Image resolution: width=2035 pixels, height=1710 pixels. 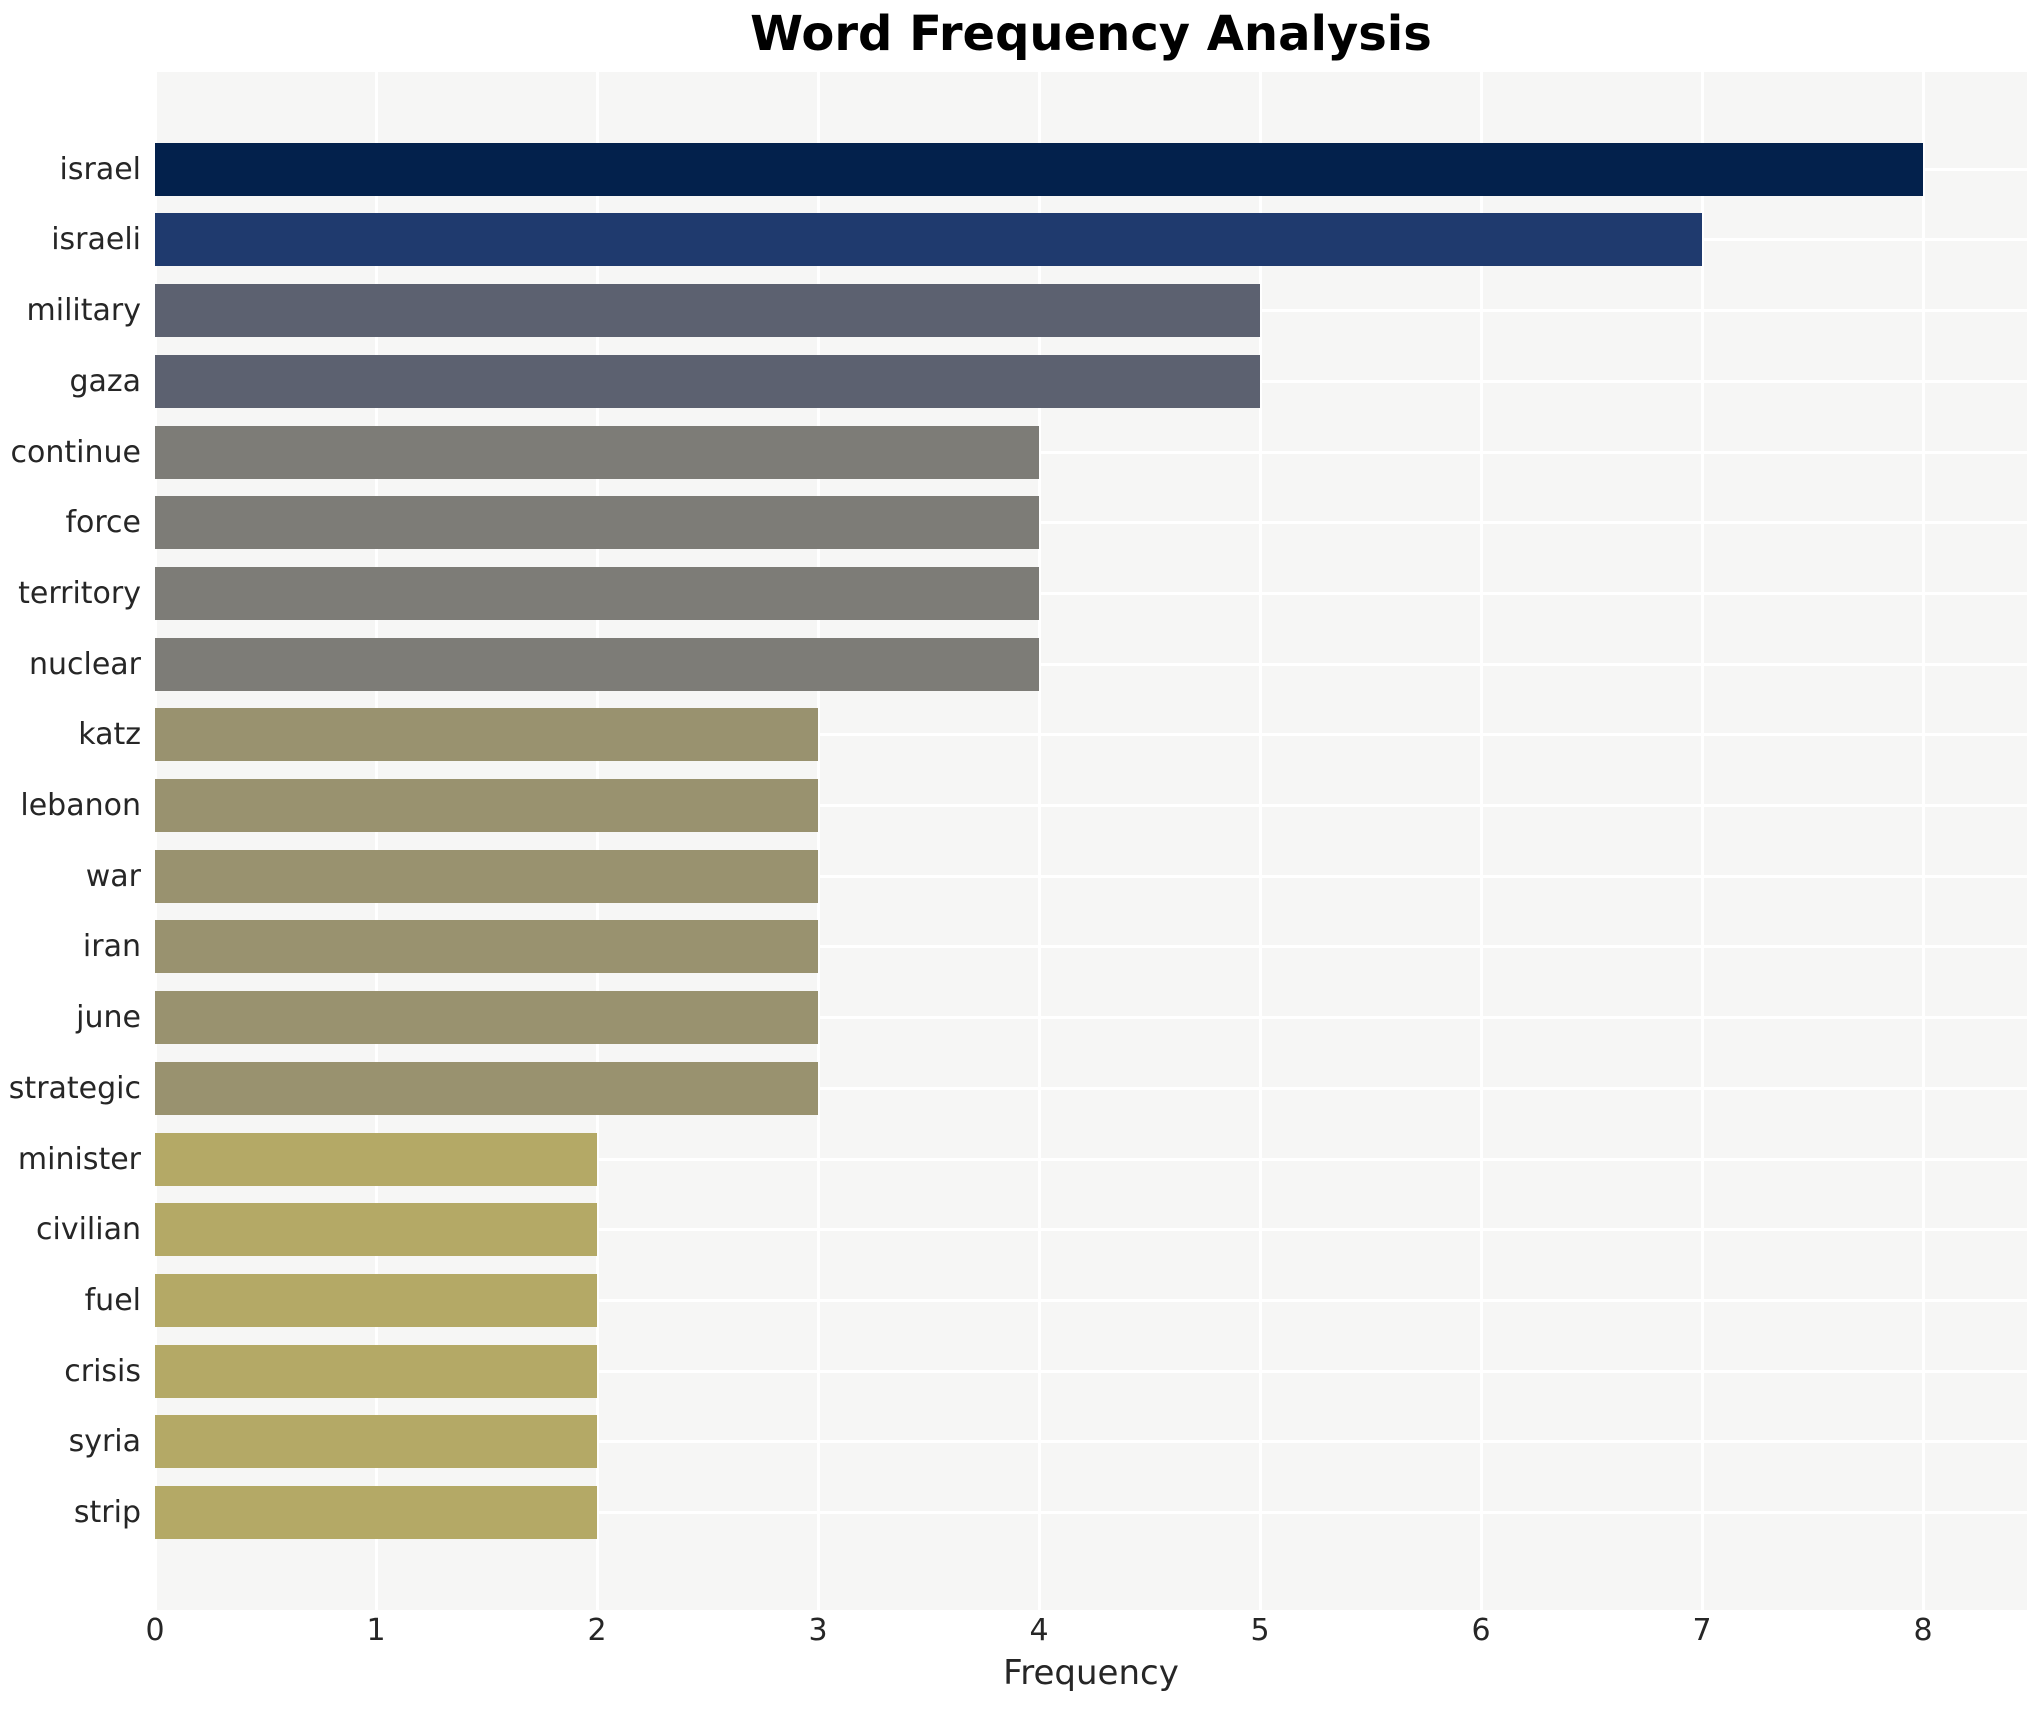 I want to click on x-tick-2: 2, so click(x=597, y=1630).